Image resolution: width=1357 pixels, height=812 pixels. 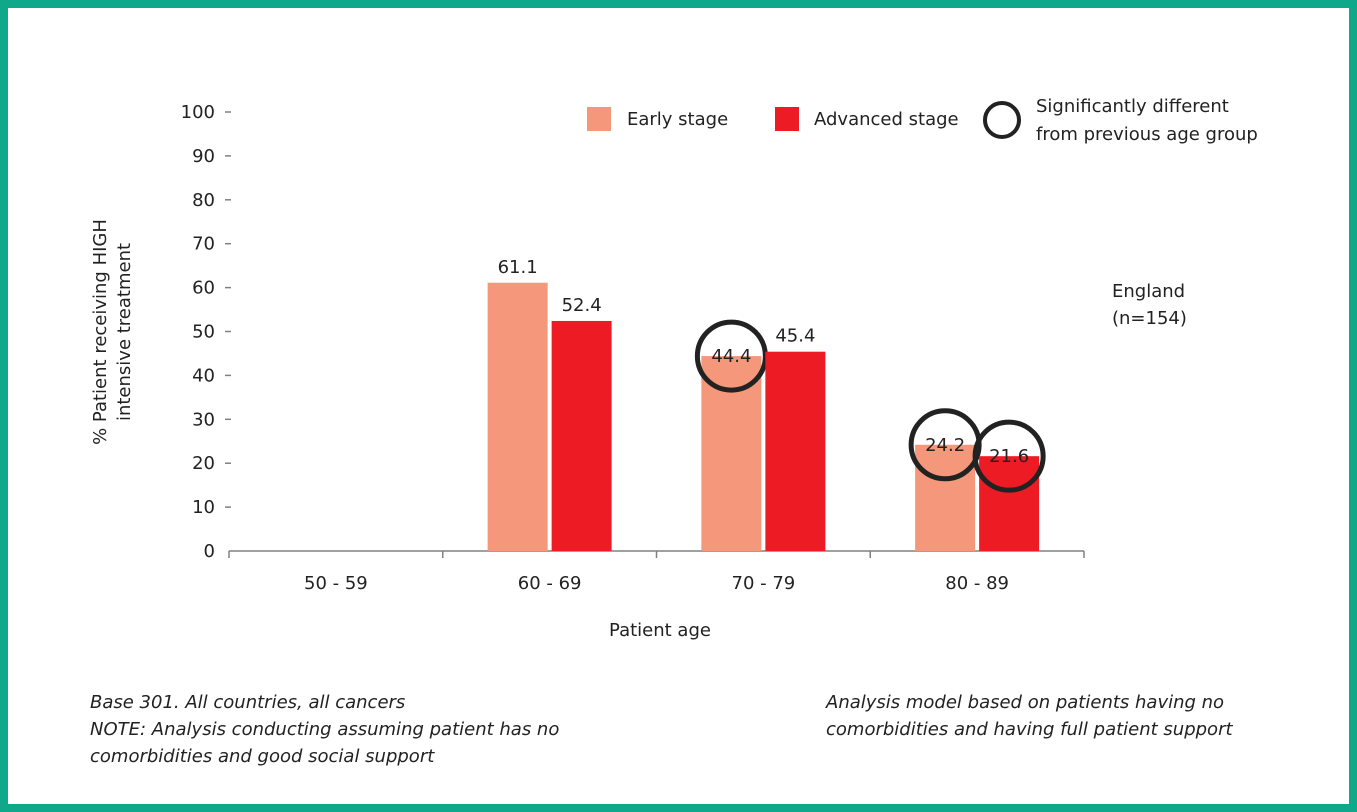 What do you see at coordinates (203, 244) in the screenshot?
I see `y-tick-label: 70` at bounding box center [203, 244].